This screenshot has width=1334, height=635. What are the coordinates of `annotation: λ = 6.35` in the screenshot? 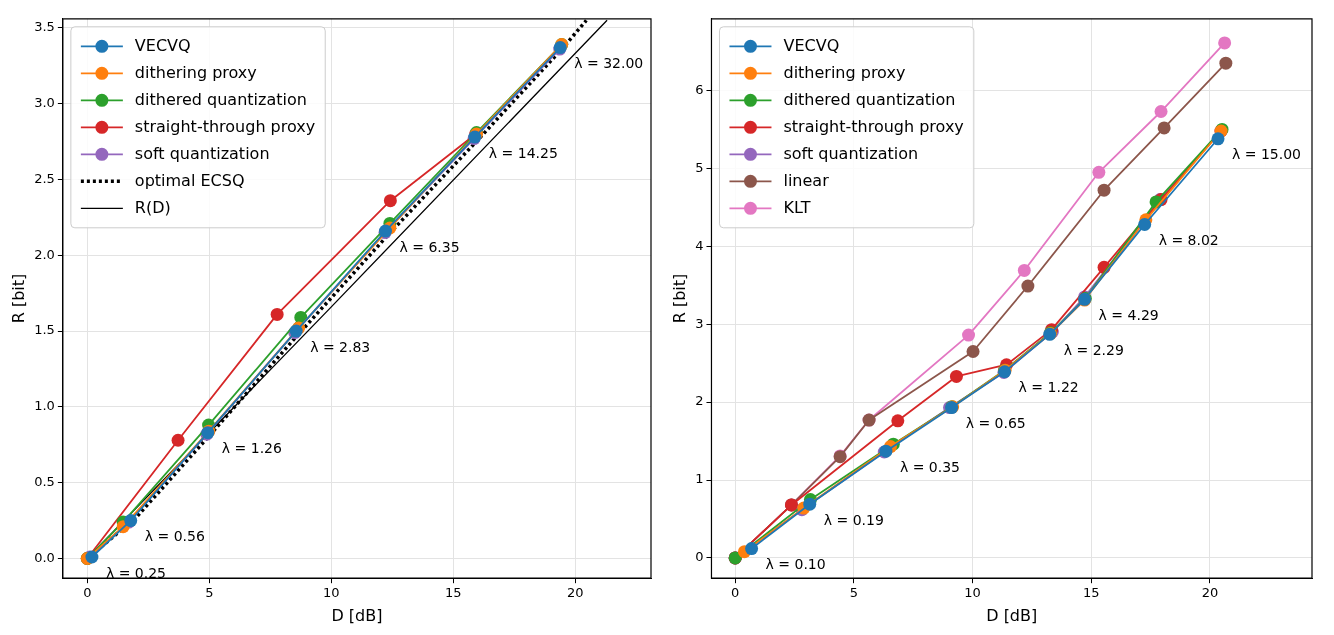 It's located at (429, 246).